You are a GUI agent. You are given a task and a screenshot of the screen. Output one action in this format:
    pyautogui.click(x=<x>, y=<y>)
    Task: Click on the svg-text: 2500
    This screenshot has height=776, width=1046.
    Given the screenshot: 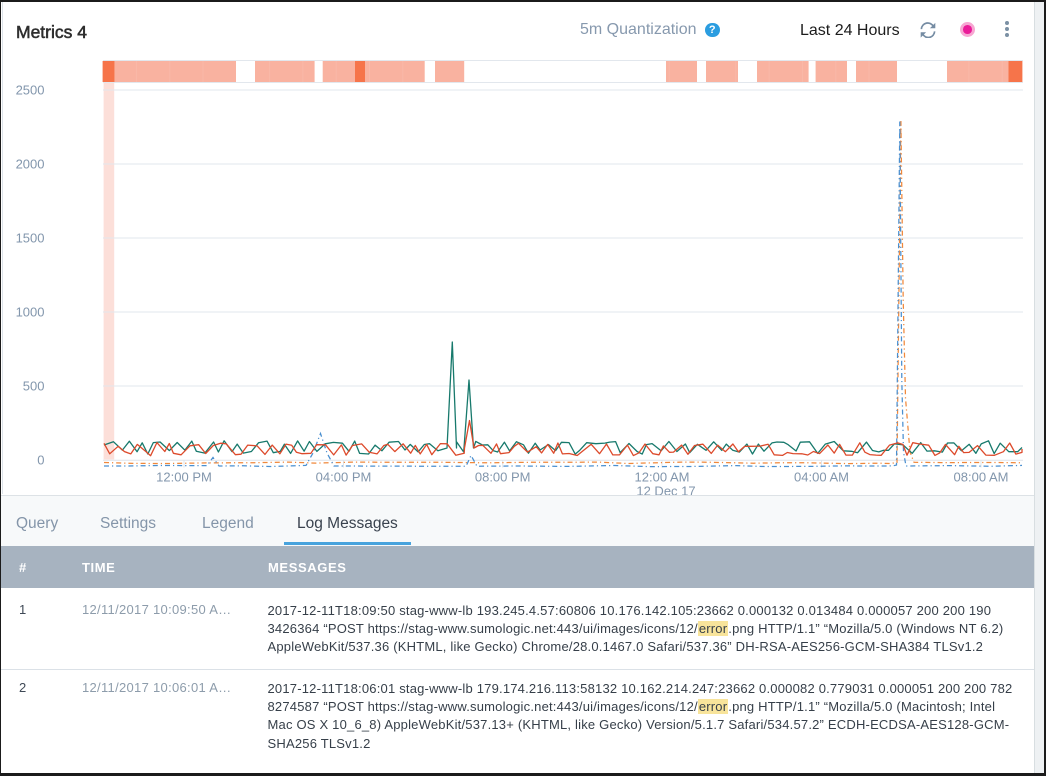 What is the action you would take?
    pyautogui.click(x=30, y=90)
    